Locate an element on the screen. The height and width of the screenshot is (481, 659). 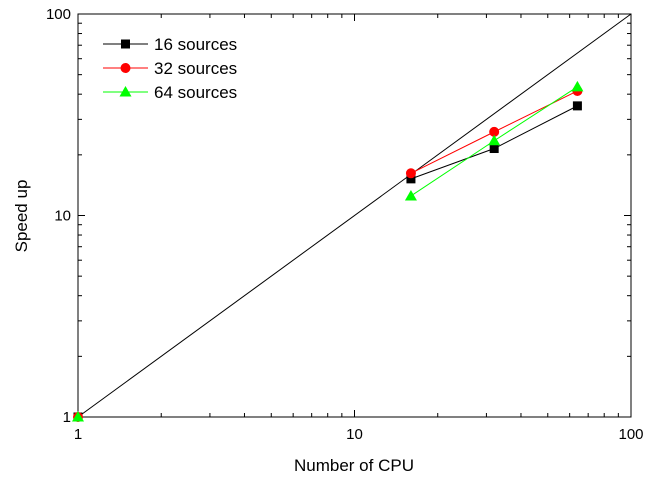
x-tick-label: 1 is located at coordinates (78, 434).